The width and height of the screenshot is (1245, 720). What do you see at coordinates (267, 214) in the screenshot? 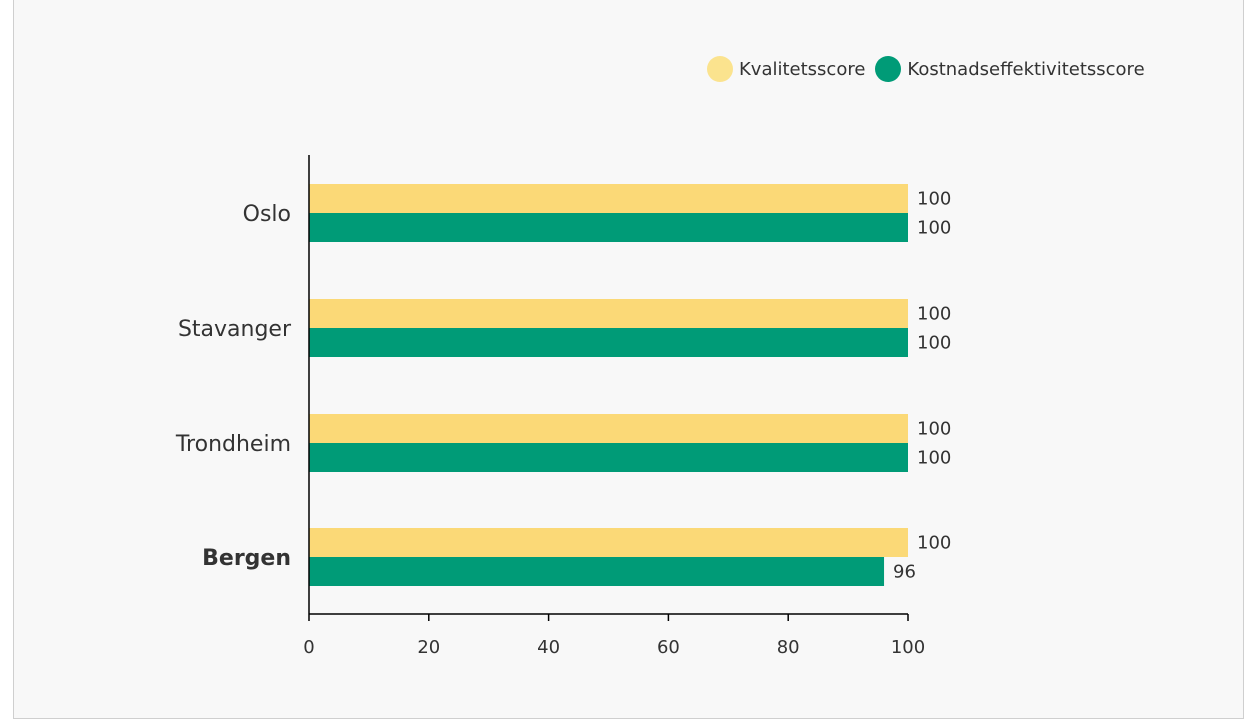
I see `category-label-oslo: Oslo` at bounding box center [267, 214].